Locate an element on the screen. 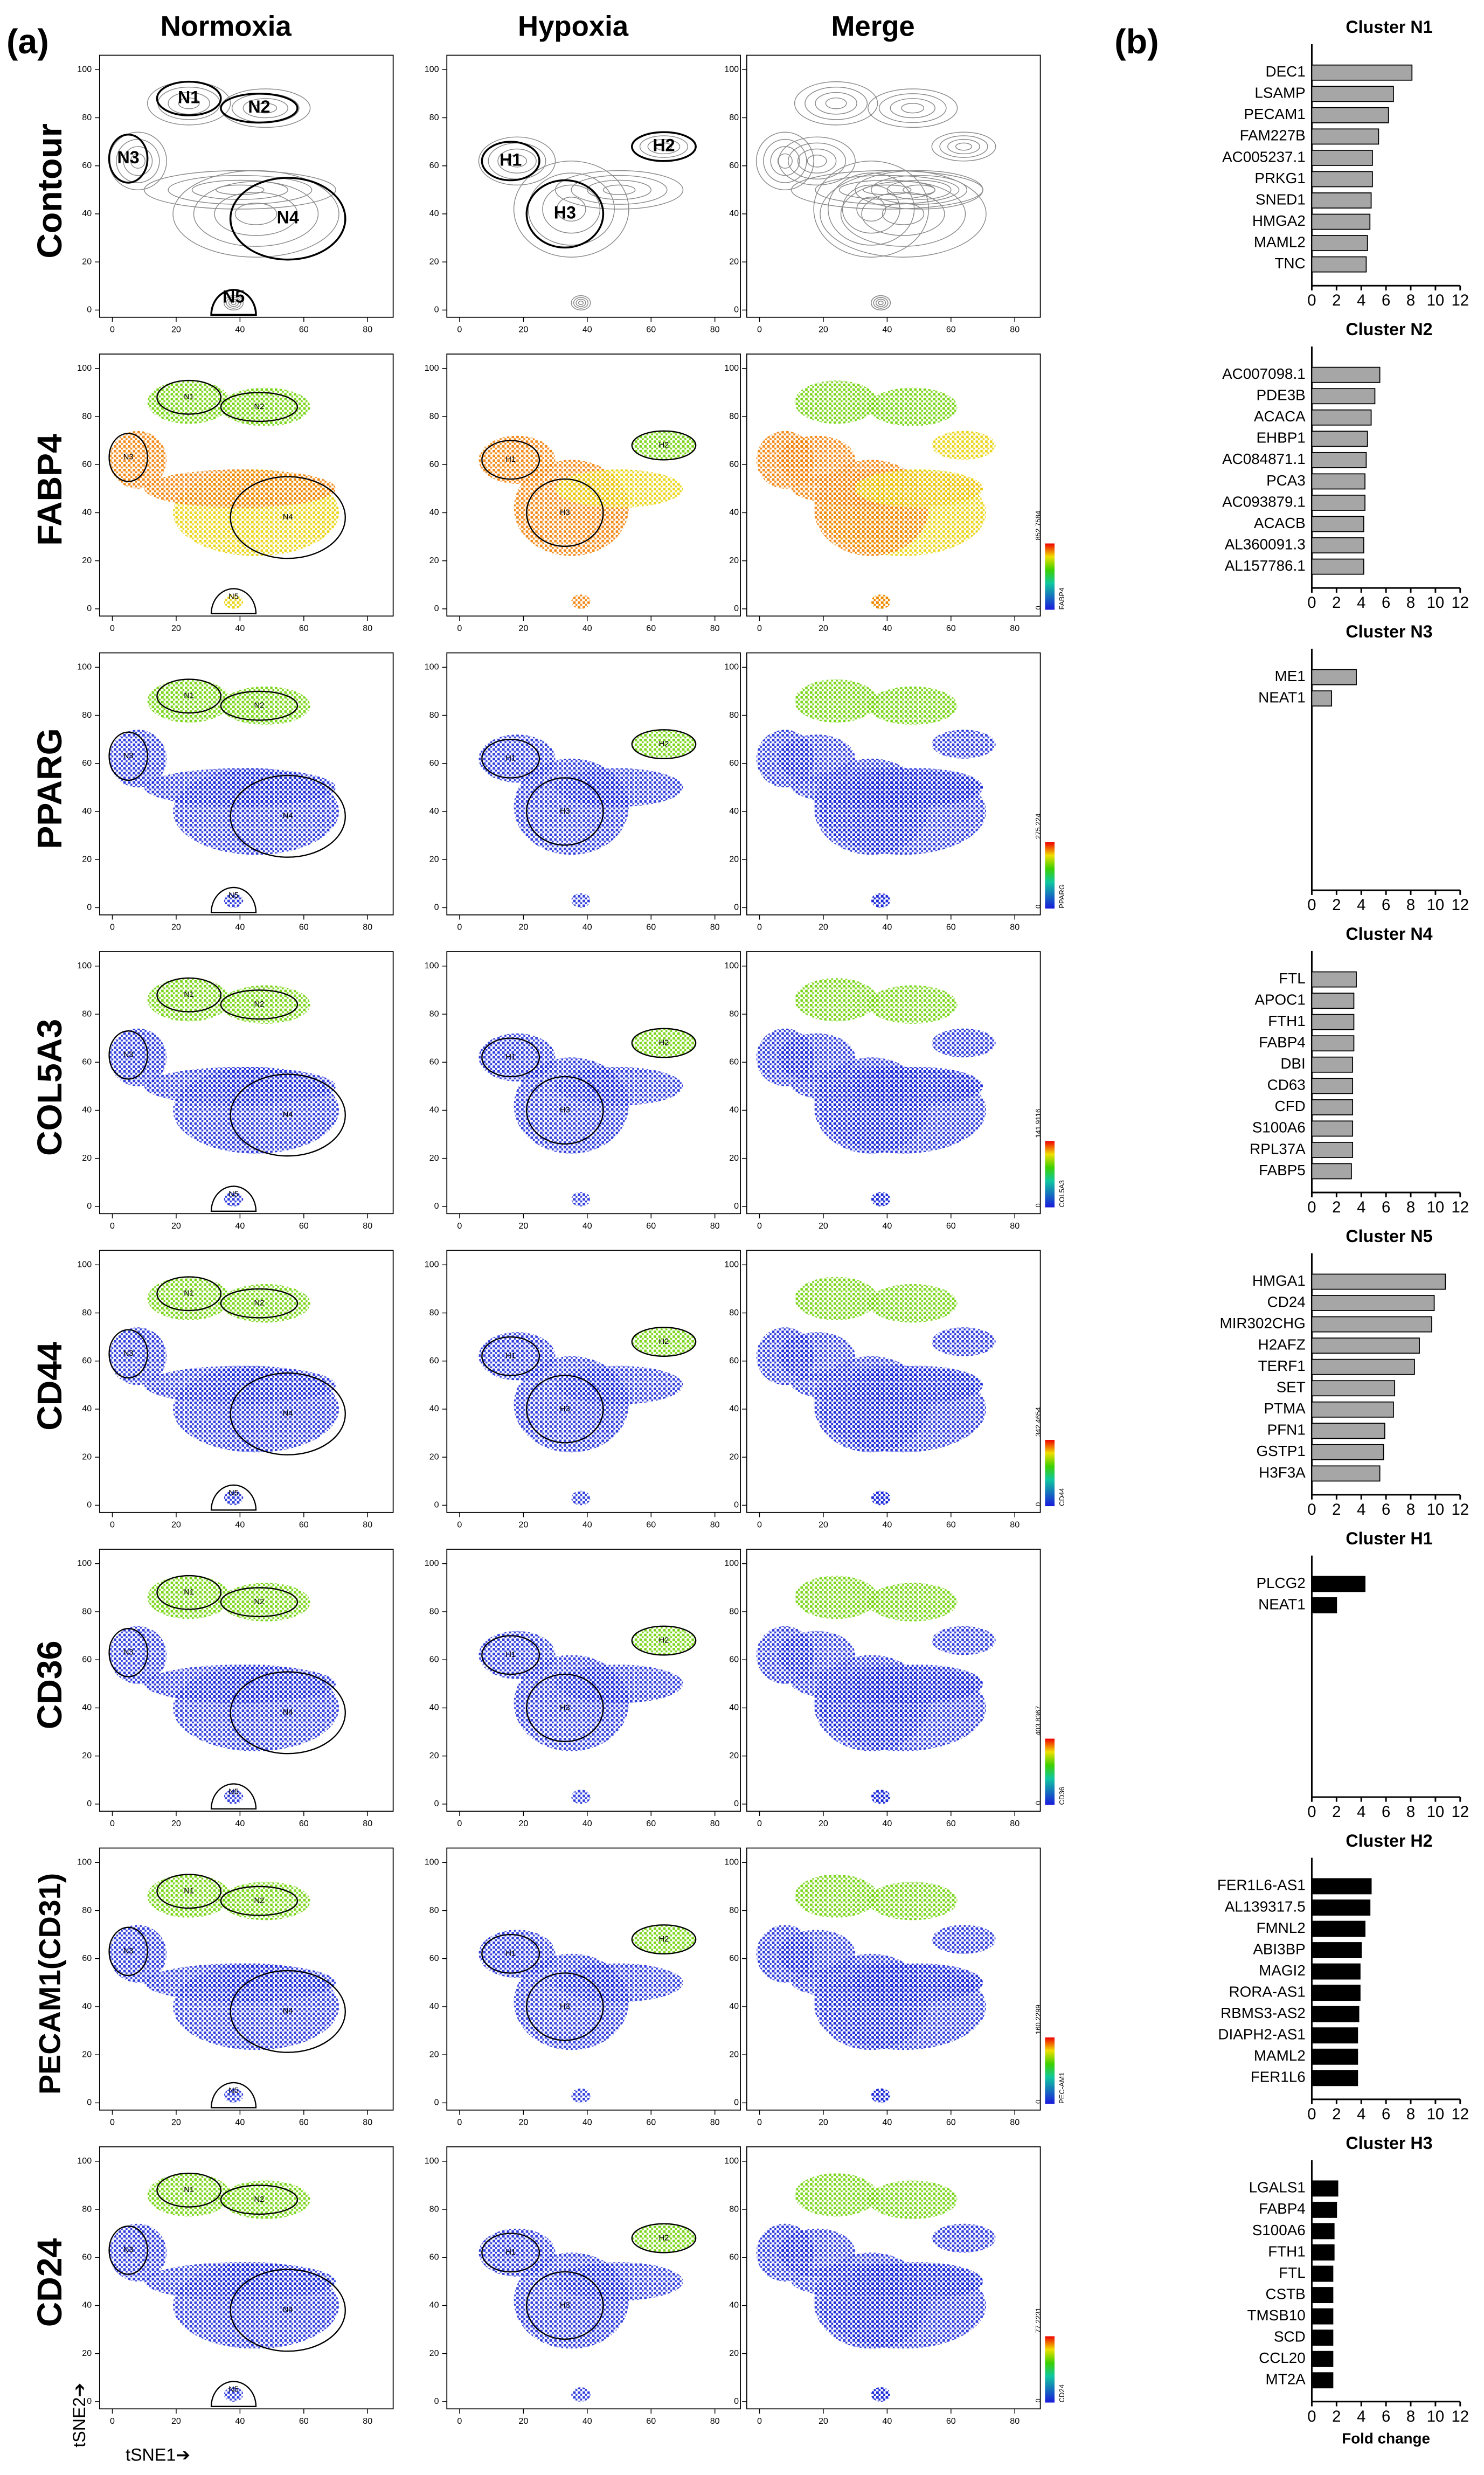 The image size is (1484, 2475). colorbar-label: FABP4 is located at coordinates (1062, 599).